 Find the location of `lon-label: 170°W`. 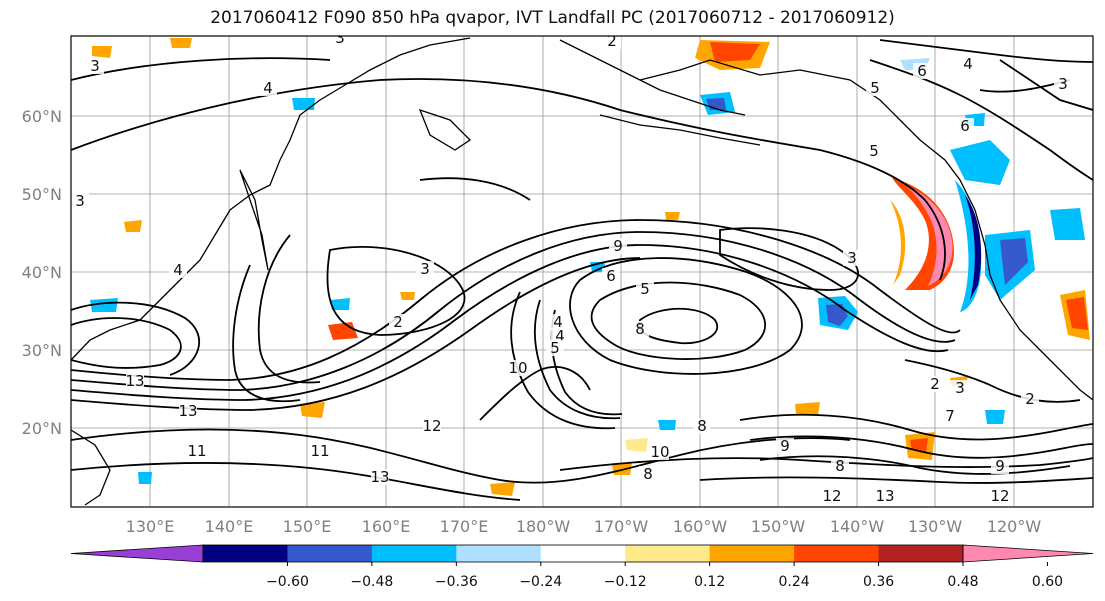

lon-label: 170°W is located at coordinates (621, 526).